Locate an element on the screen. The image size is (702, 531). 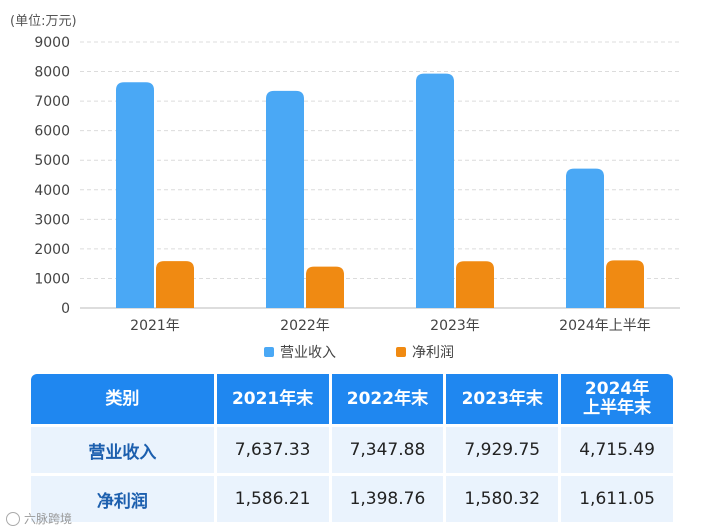
legend-label-profit: 净利润 is located at coordinates (433, 353).